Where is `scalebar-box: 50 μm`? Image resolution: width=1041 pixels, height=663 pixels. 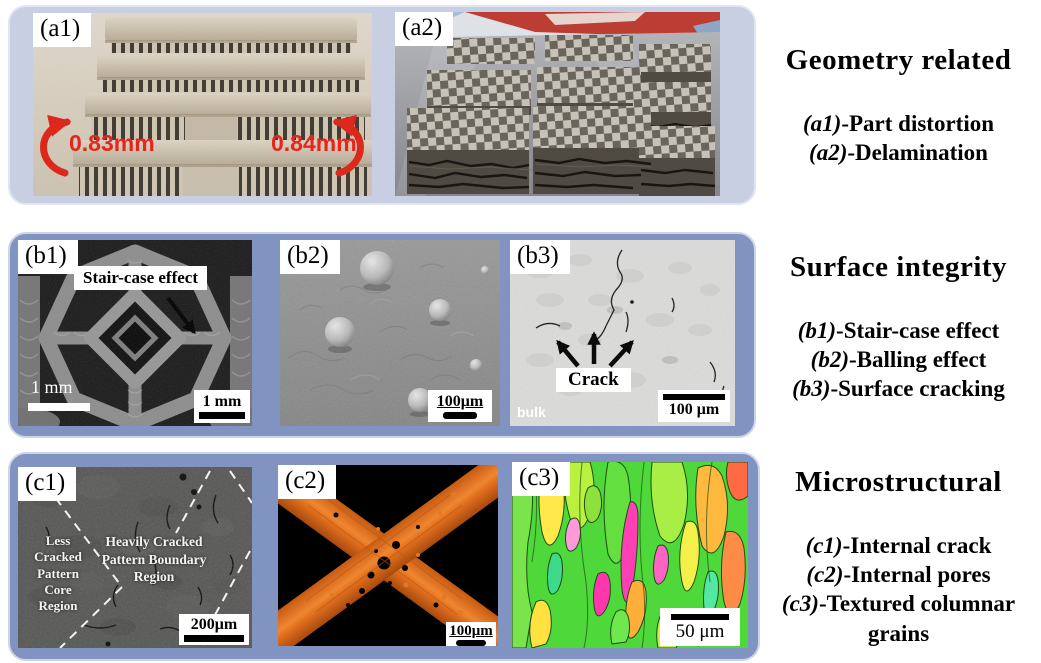
scalebar-box: 50 μm is located at coordinates (700, 627).